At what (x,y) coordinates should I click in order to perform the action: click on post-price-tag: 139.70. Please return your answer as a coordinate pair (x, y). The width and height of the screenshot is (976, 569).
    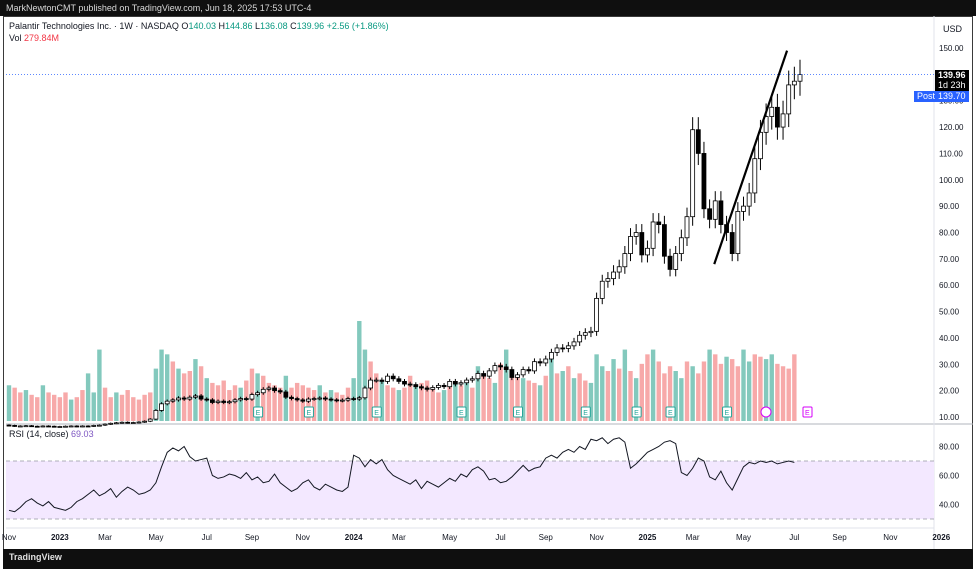
    Looking at the image, I should click on (952, 96).